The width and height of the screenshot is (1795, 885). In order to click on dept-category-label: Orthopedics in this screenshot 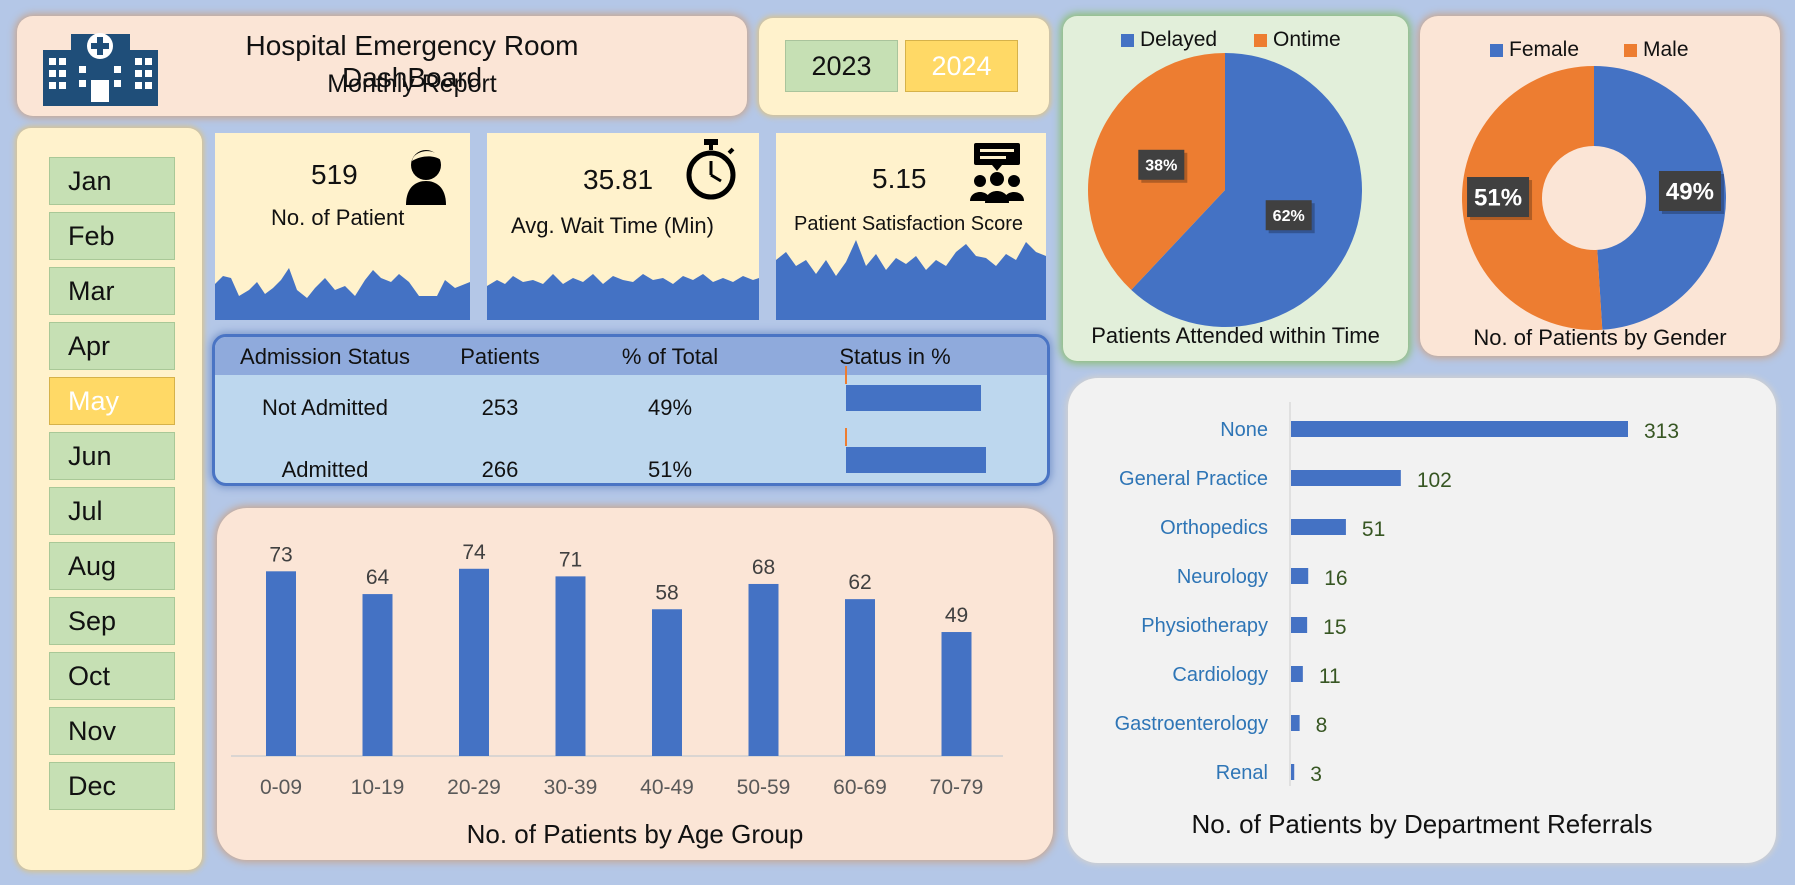, I will do `click(1214, 528)`.